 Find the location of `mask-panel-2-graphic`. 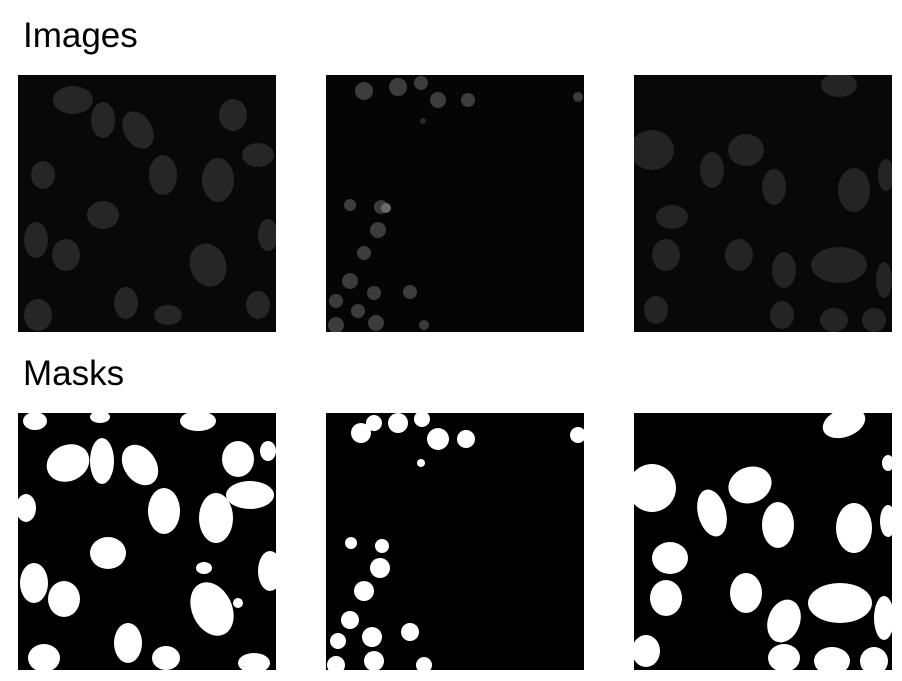

mask-panel-2-graphic is located at coordinates (455, 541).